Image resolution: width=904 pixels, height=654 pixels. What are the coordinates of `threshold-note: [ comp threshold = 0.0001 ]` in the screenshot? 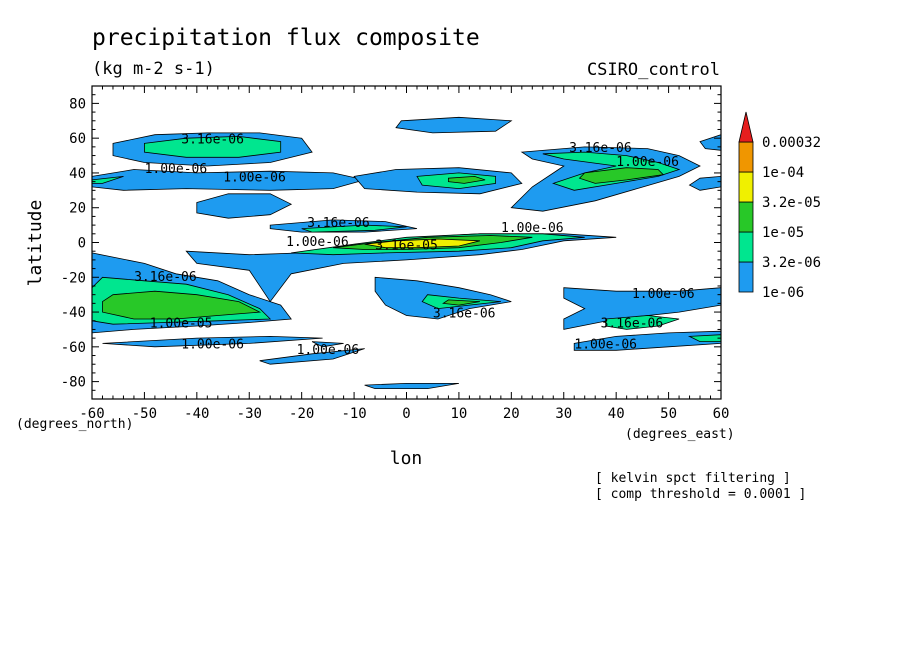 It's located at (700, 494).